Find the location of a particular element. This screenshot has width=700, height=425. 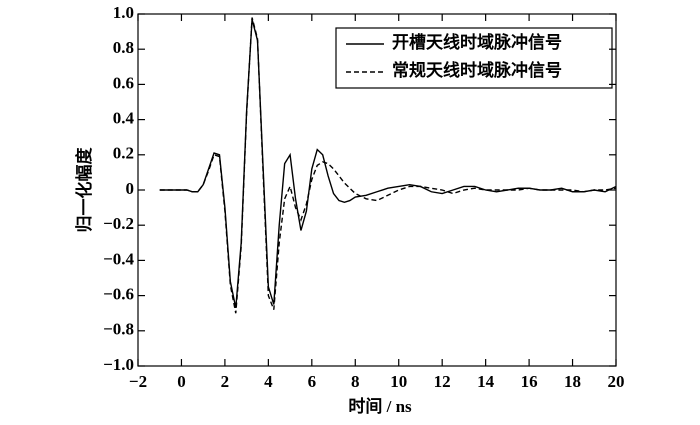

x-tick-label: 2 is located at coordinates (225, 381).